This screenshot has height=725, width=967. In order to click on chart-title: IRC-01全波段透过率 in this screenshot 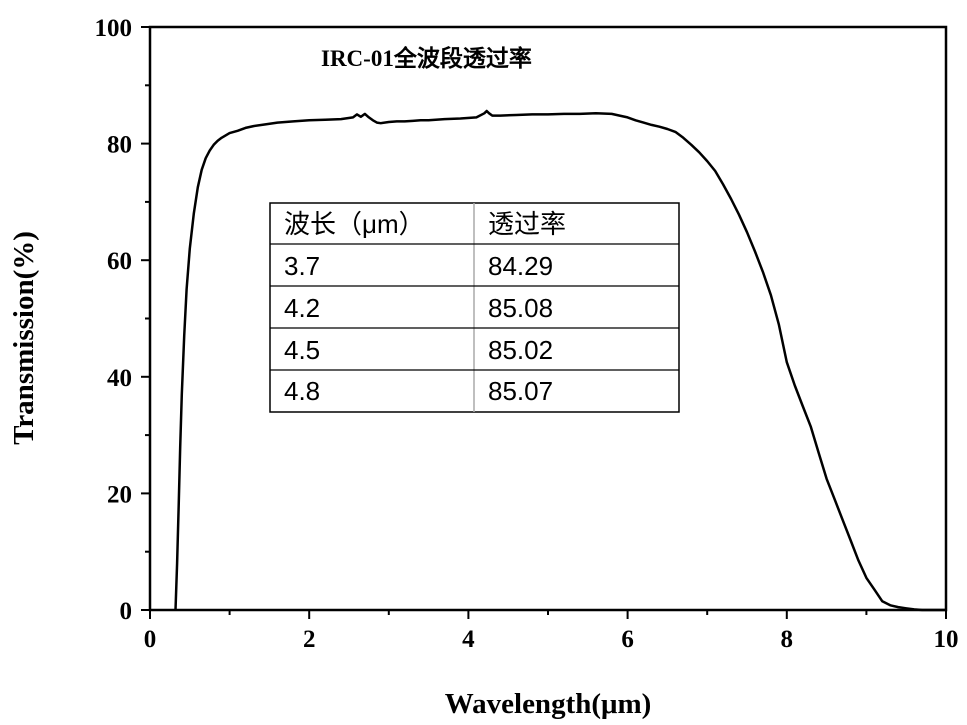, I will do `click(426, 58)`.